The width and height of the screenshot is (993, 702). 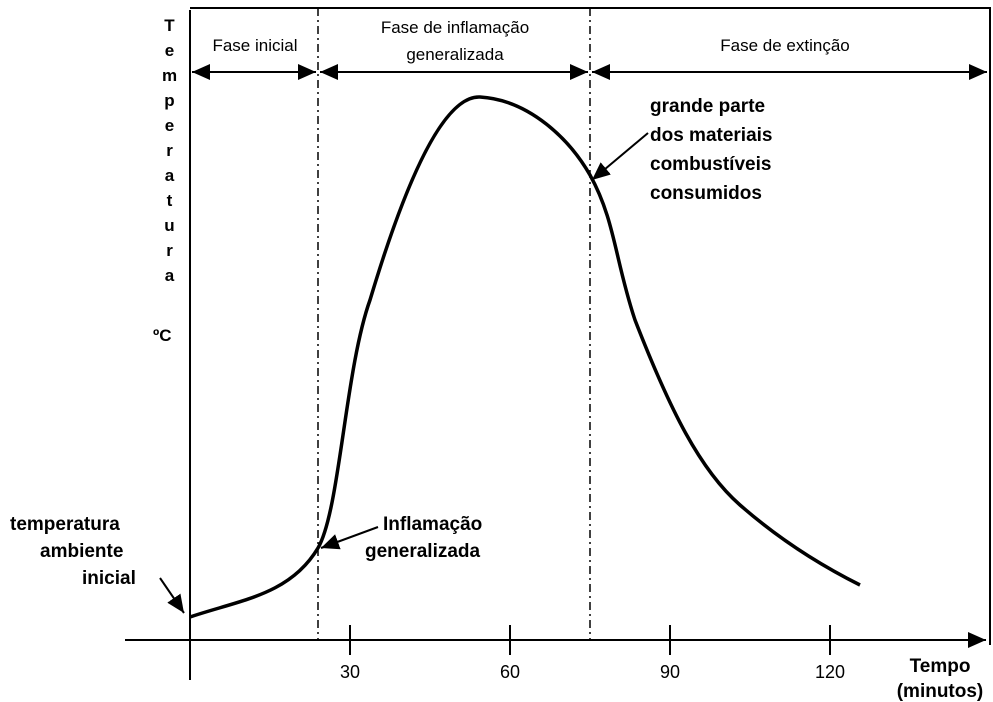 What do you see at coordinates (940, 691) in the screenshot?
I see `x-axis-label: (minutos)` at bounding box center [940, 691].